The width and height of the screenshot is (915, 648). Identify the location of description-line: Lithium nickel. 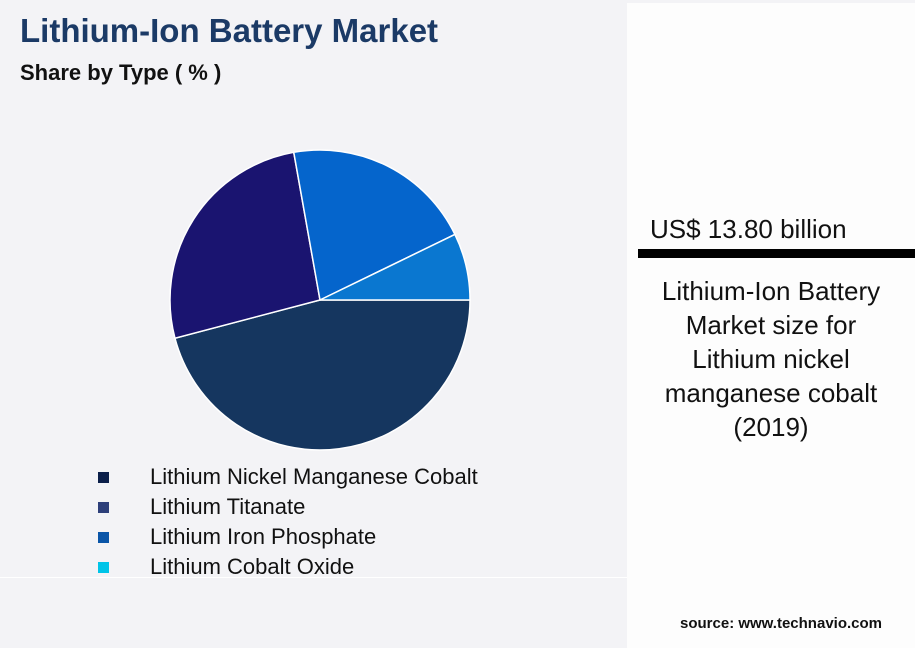
(771, 359).